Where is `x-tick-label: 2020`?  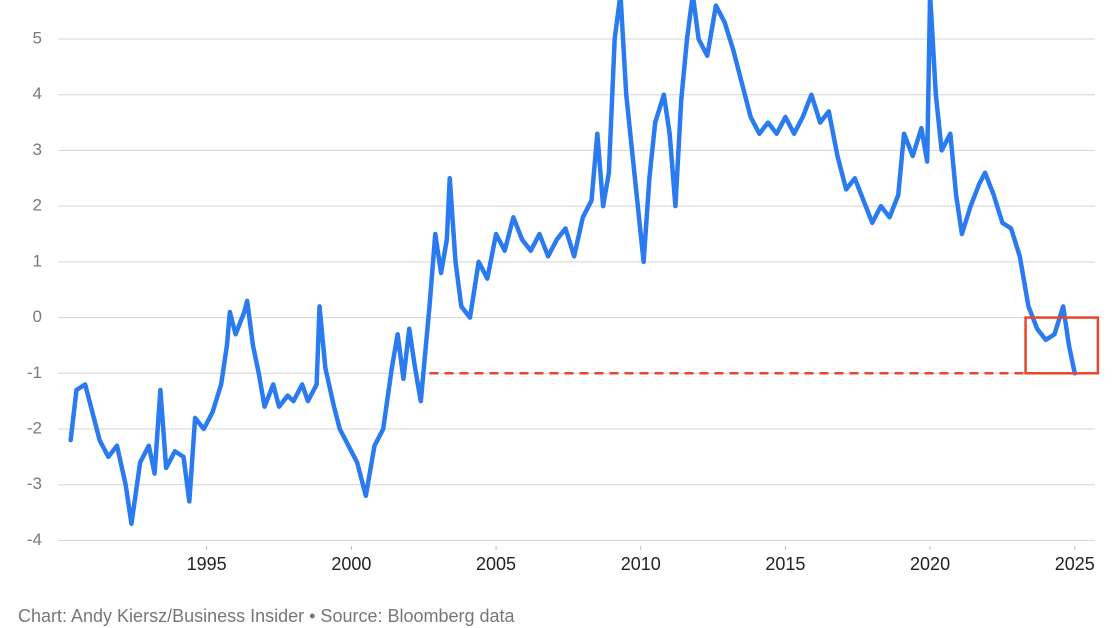 x-tick-label: 2020 is located at coordinates (930, 564).